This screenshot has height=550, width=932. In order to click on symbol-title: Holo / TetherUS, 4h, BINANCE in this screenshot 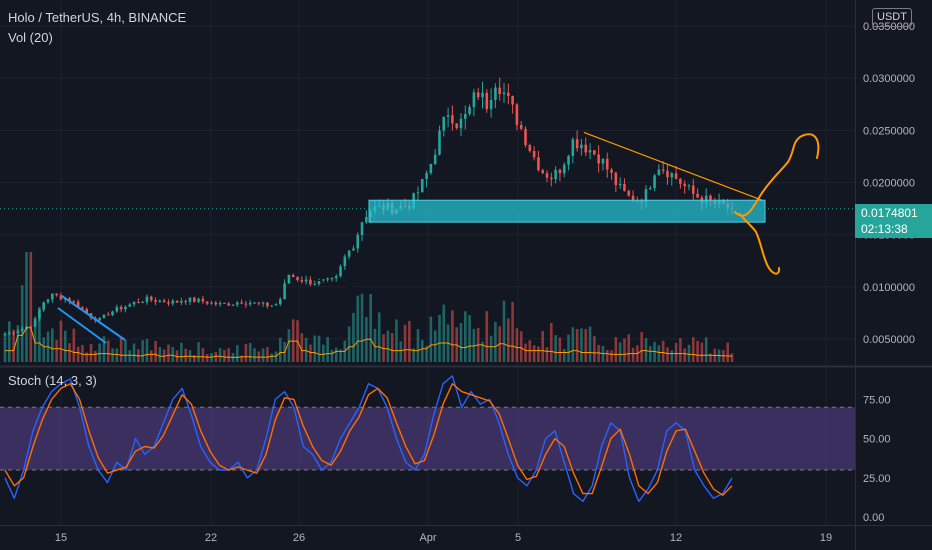, I will do `click(97, 17)`.